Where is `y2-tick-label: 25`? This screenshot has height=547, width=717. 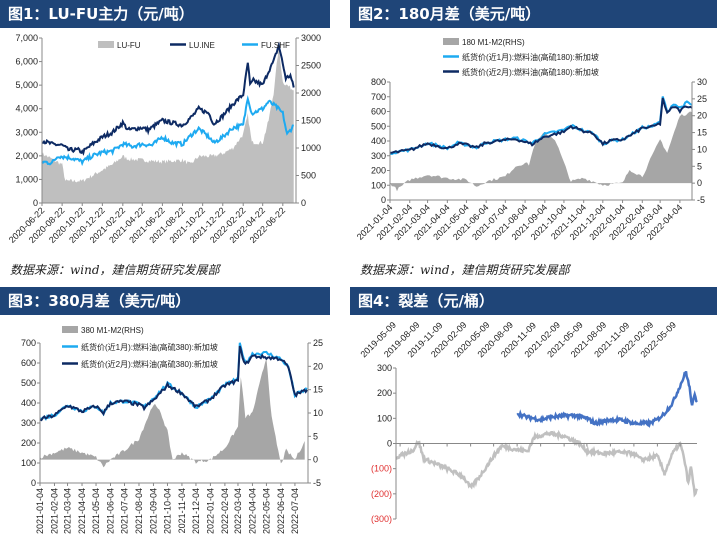
y2-tick-label: 25 is located at coordinates (318, 343).